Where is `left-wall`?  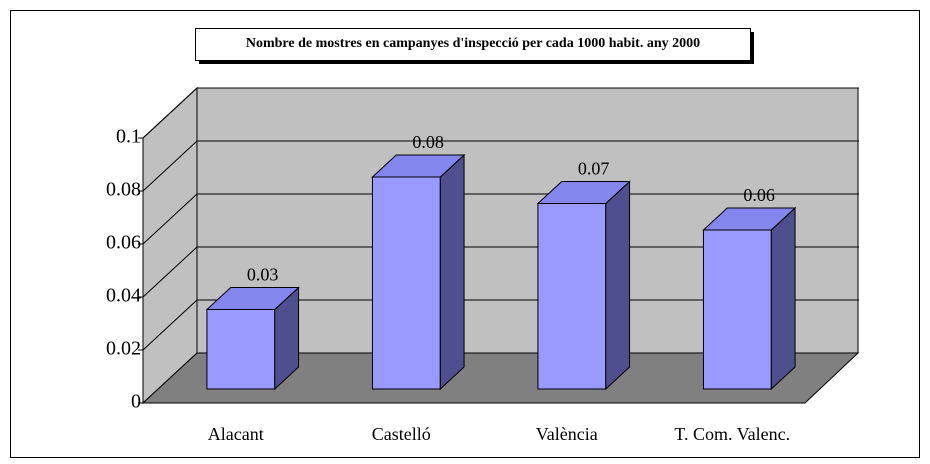
left-wall is located at coordinates (170, 245).